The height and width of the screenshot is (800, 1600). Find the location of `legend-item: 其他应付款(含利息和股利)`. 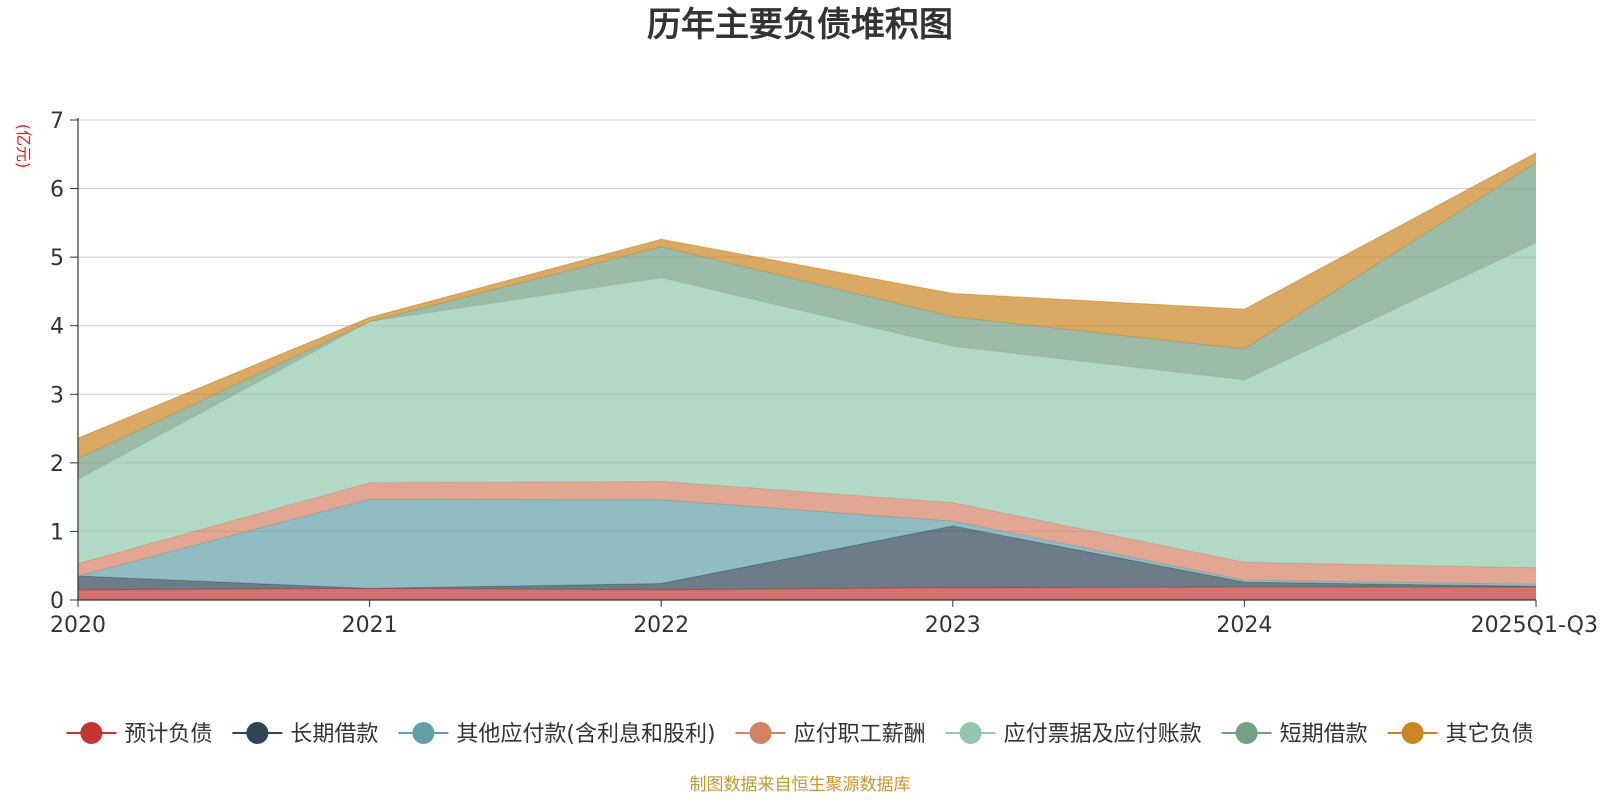

legend-item: 其他应付款(含利息和股利) is located at coordinates (557, 734).